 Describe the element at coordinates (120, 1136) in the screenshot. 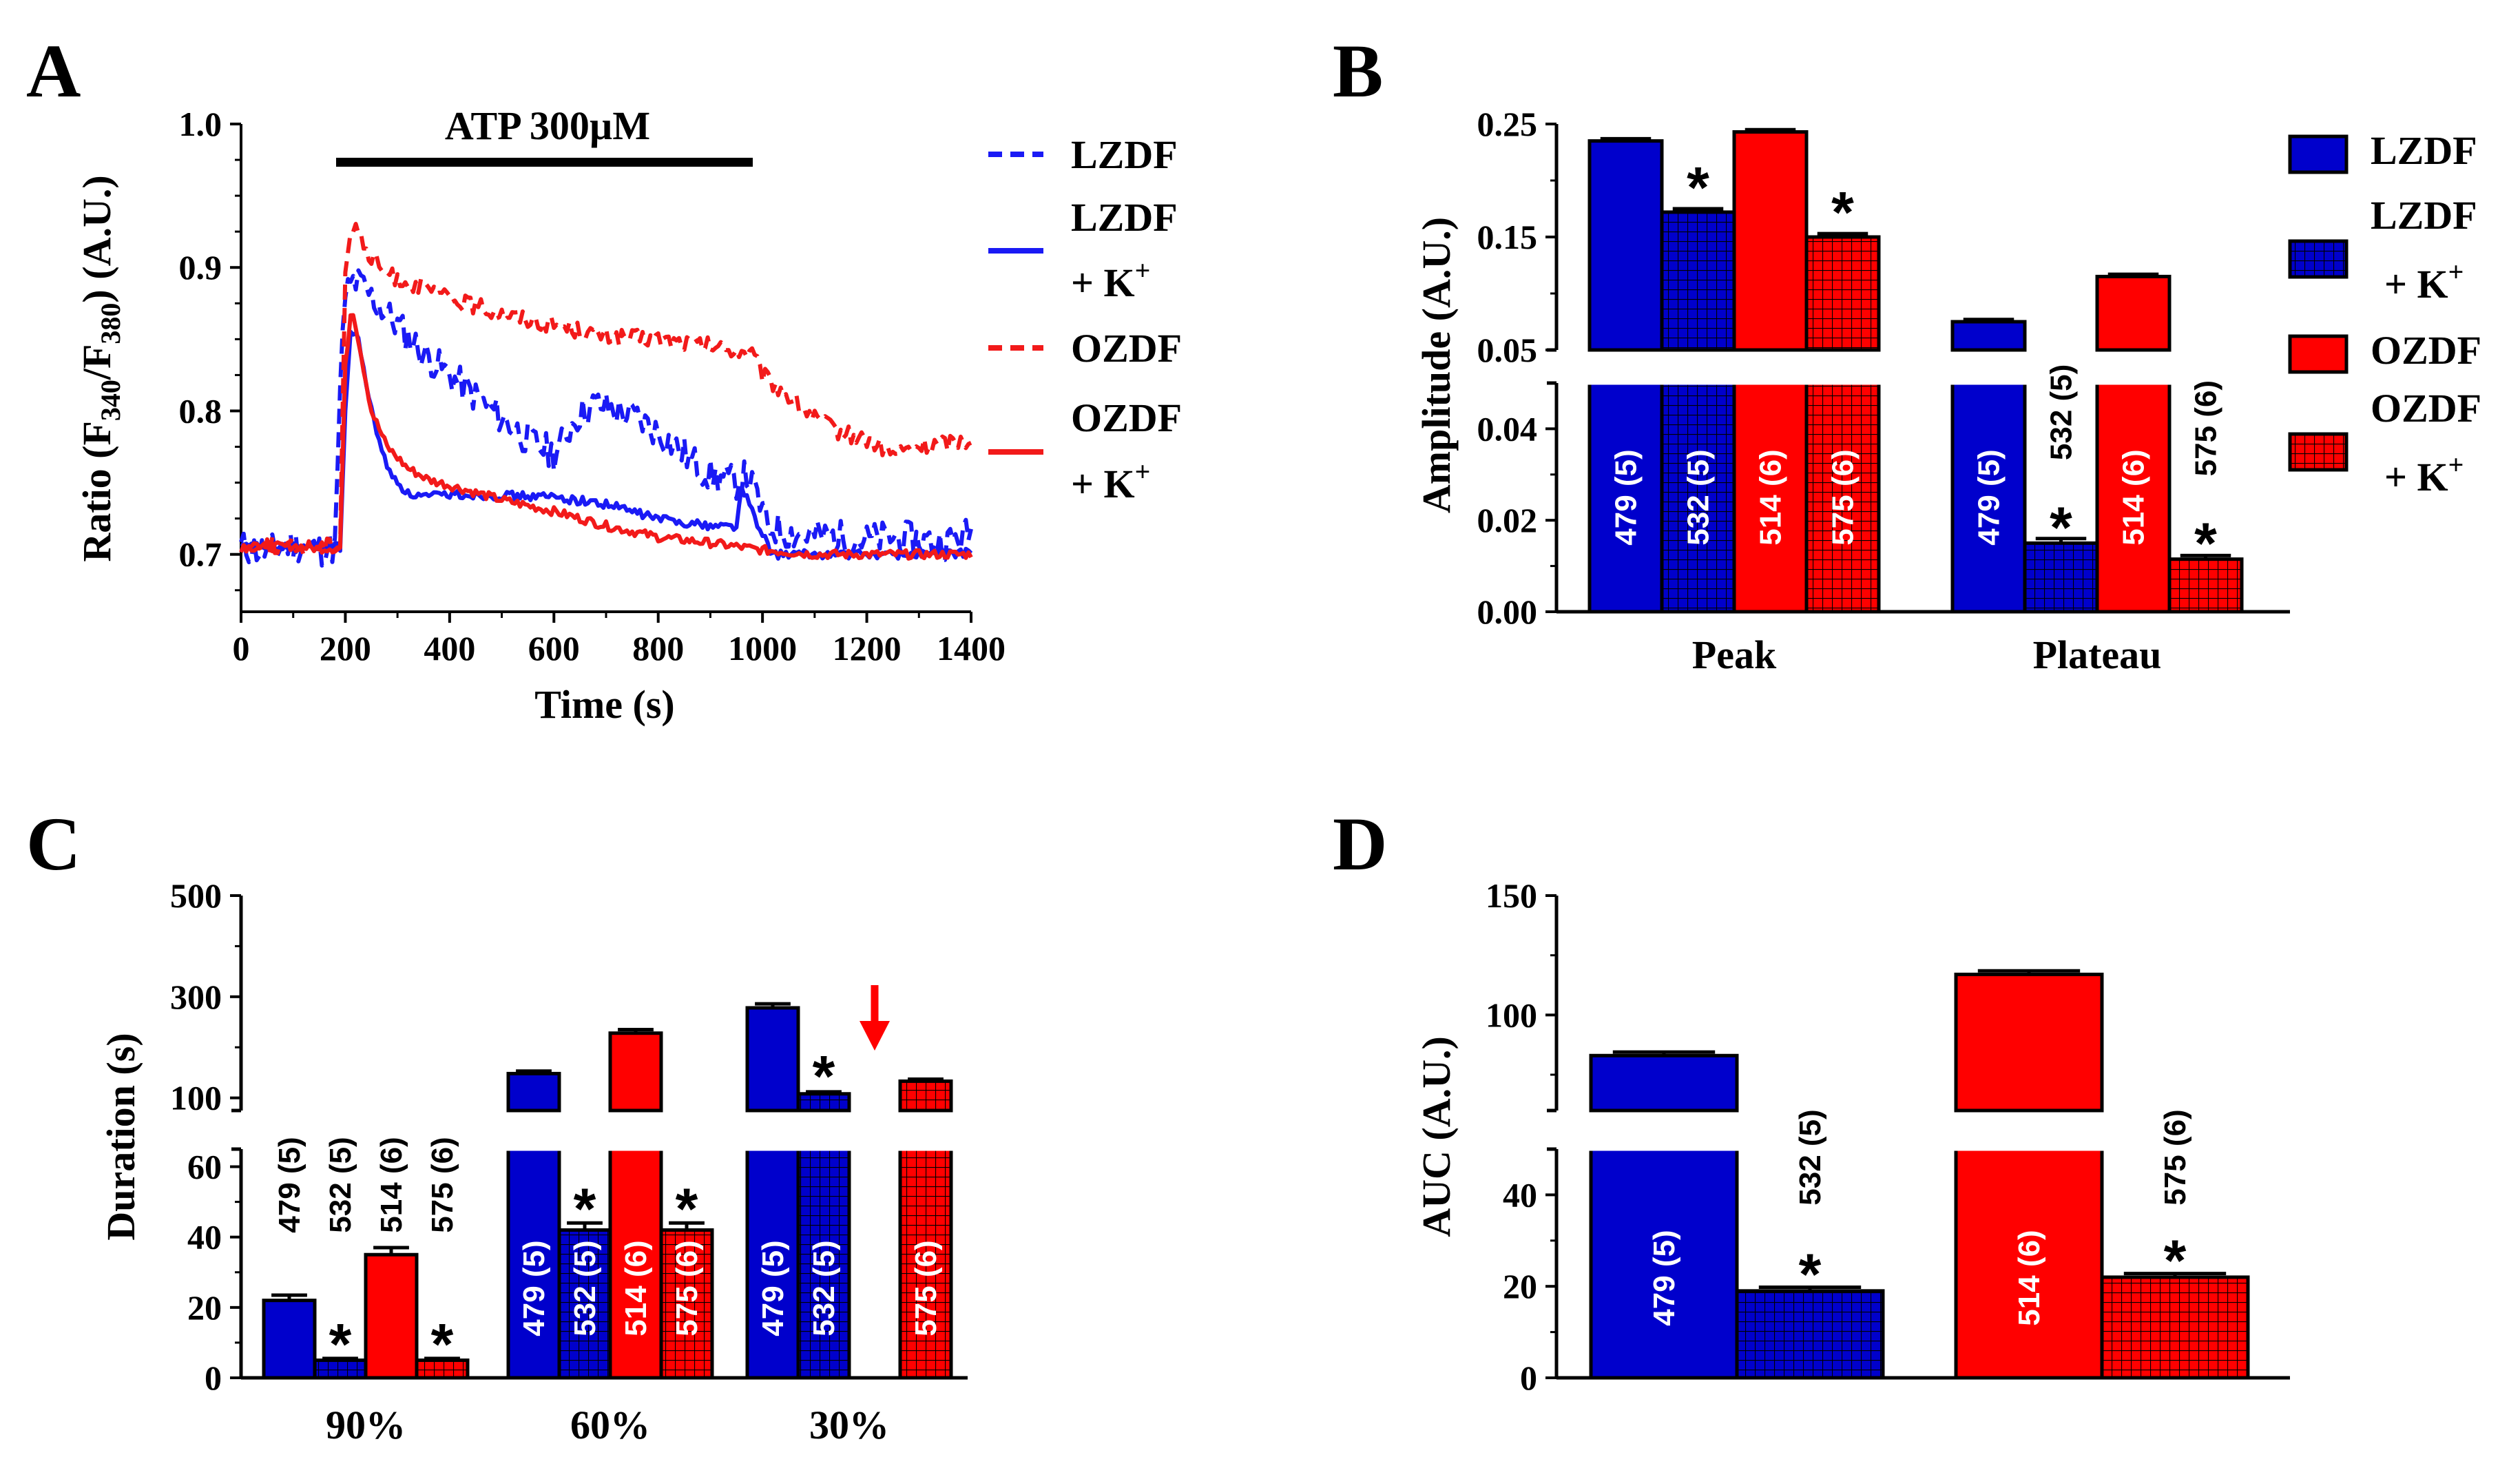

I see `panel-c-ylabel: Duration (s)` at that location.